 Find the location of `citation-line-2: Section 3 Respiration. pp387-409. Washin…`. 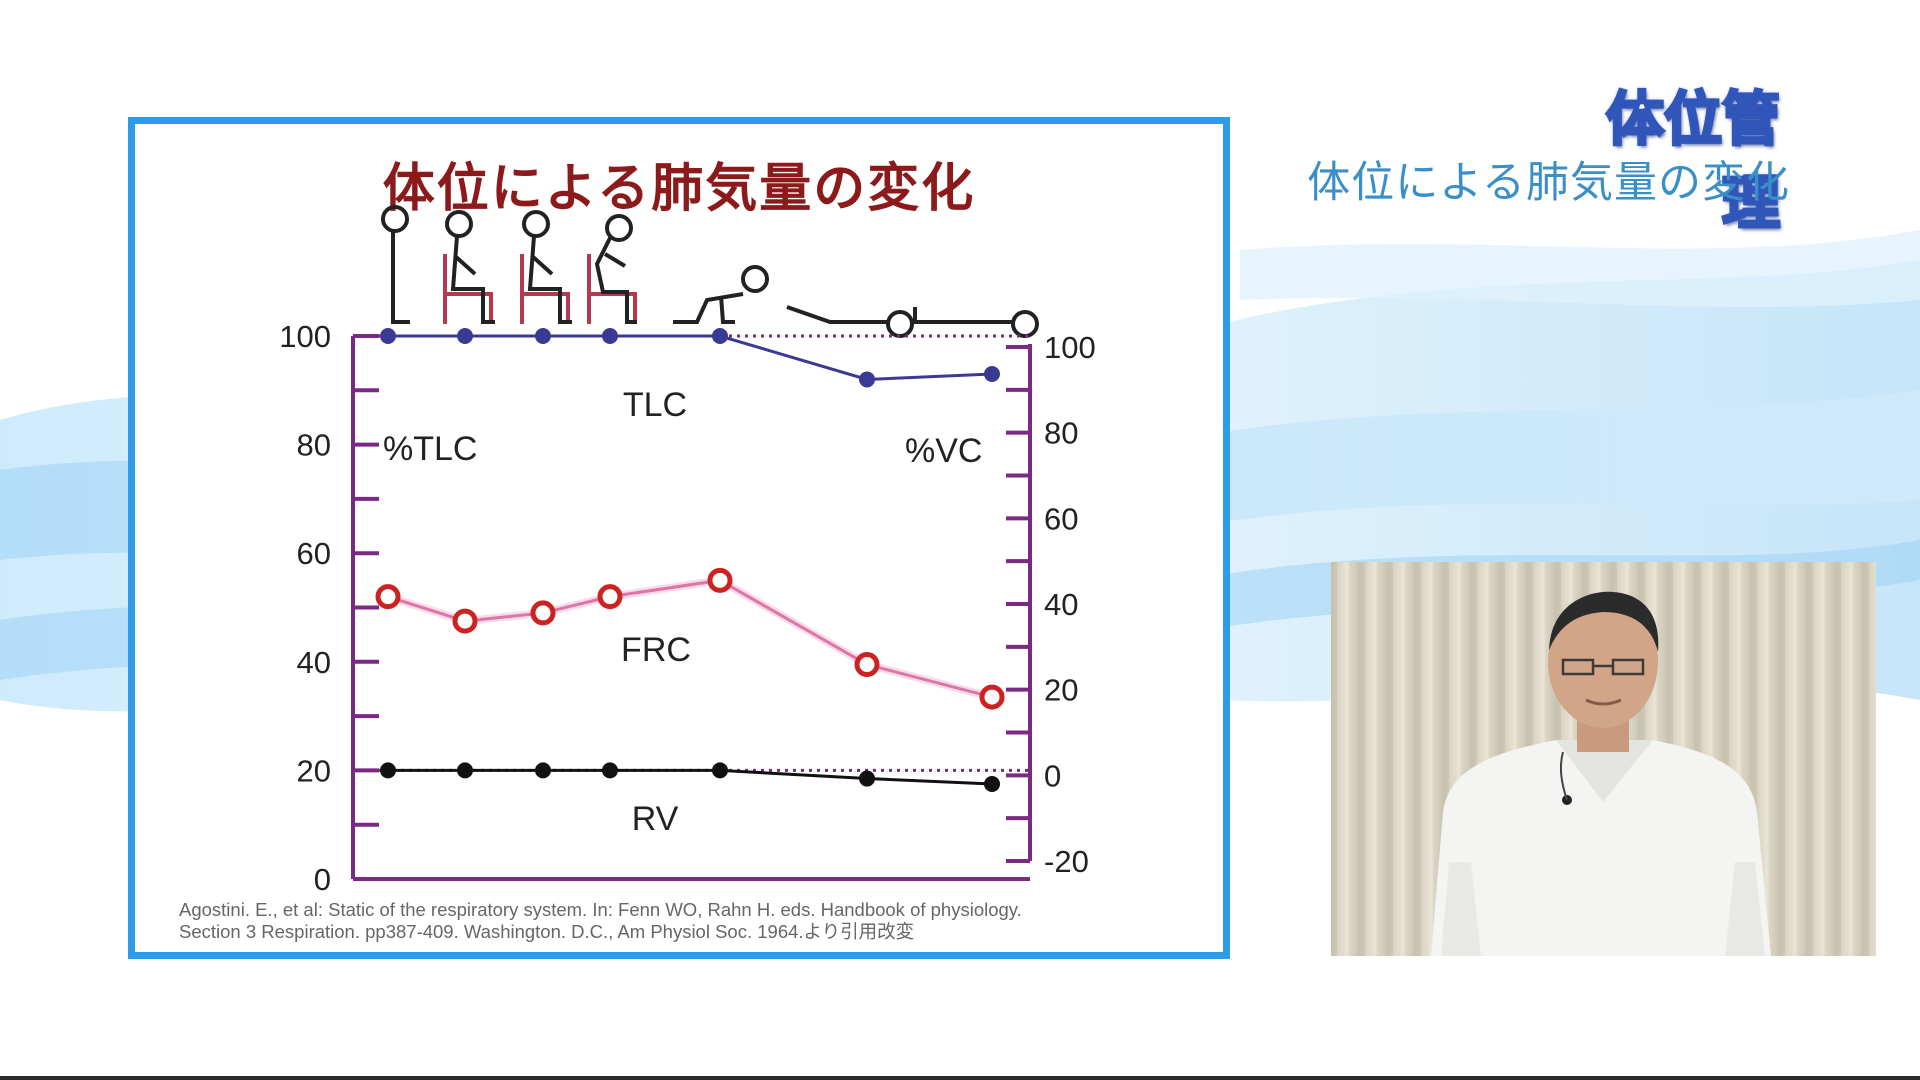

citation-line-2: Section 3 Respiration. pp387-409. Washin… is located at coordinates (547, 931).